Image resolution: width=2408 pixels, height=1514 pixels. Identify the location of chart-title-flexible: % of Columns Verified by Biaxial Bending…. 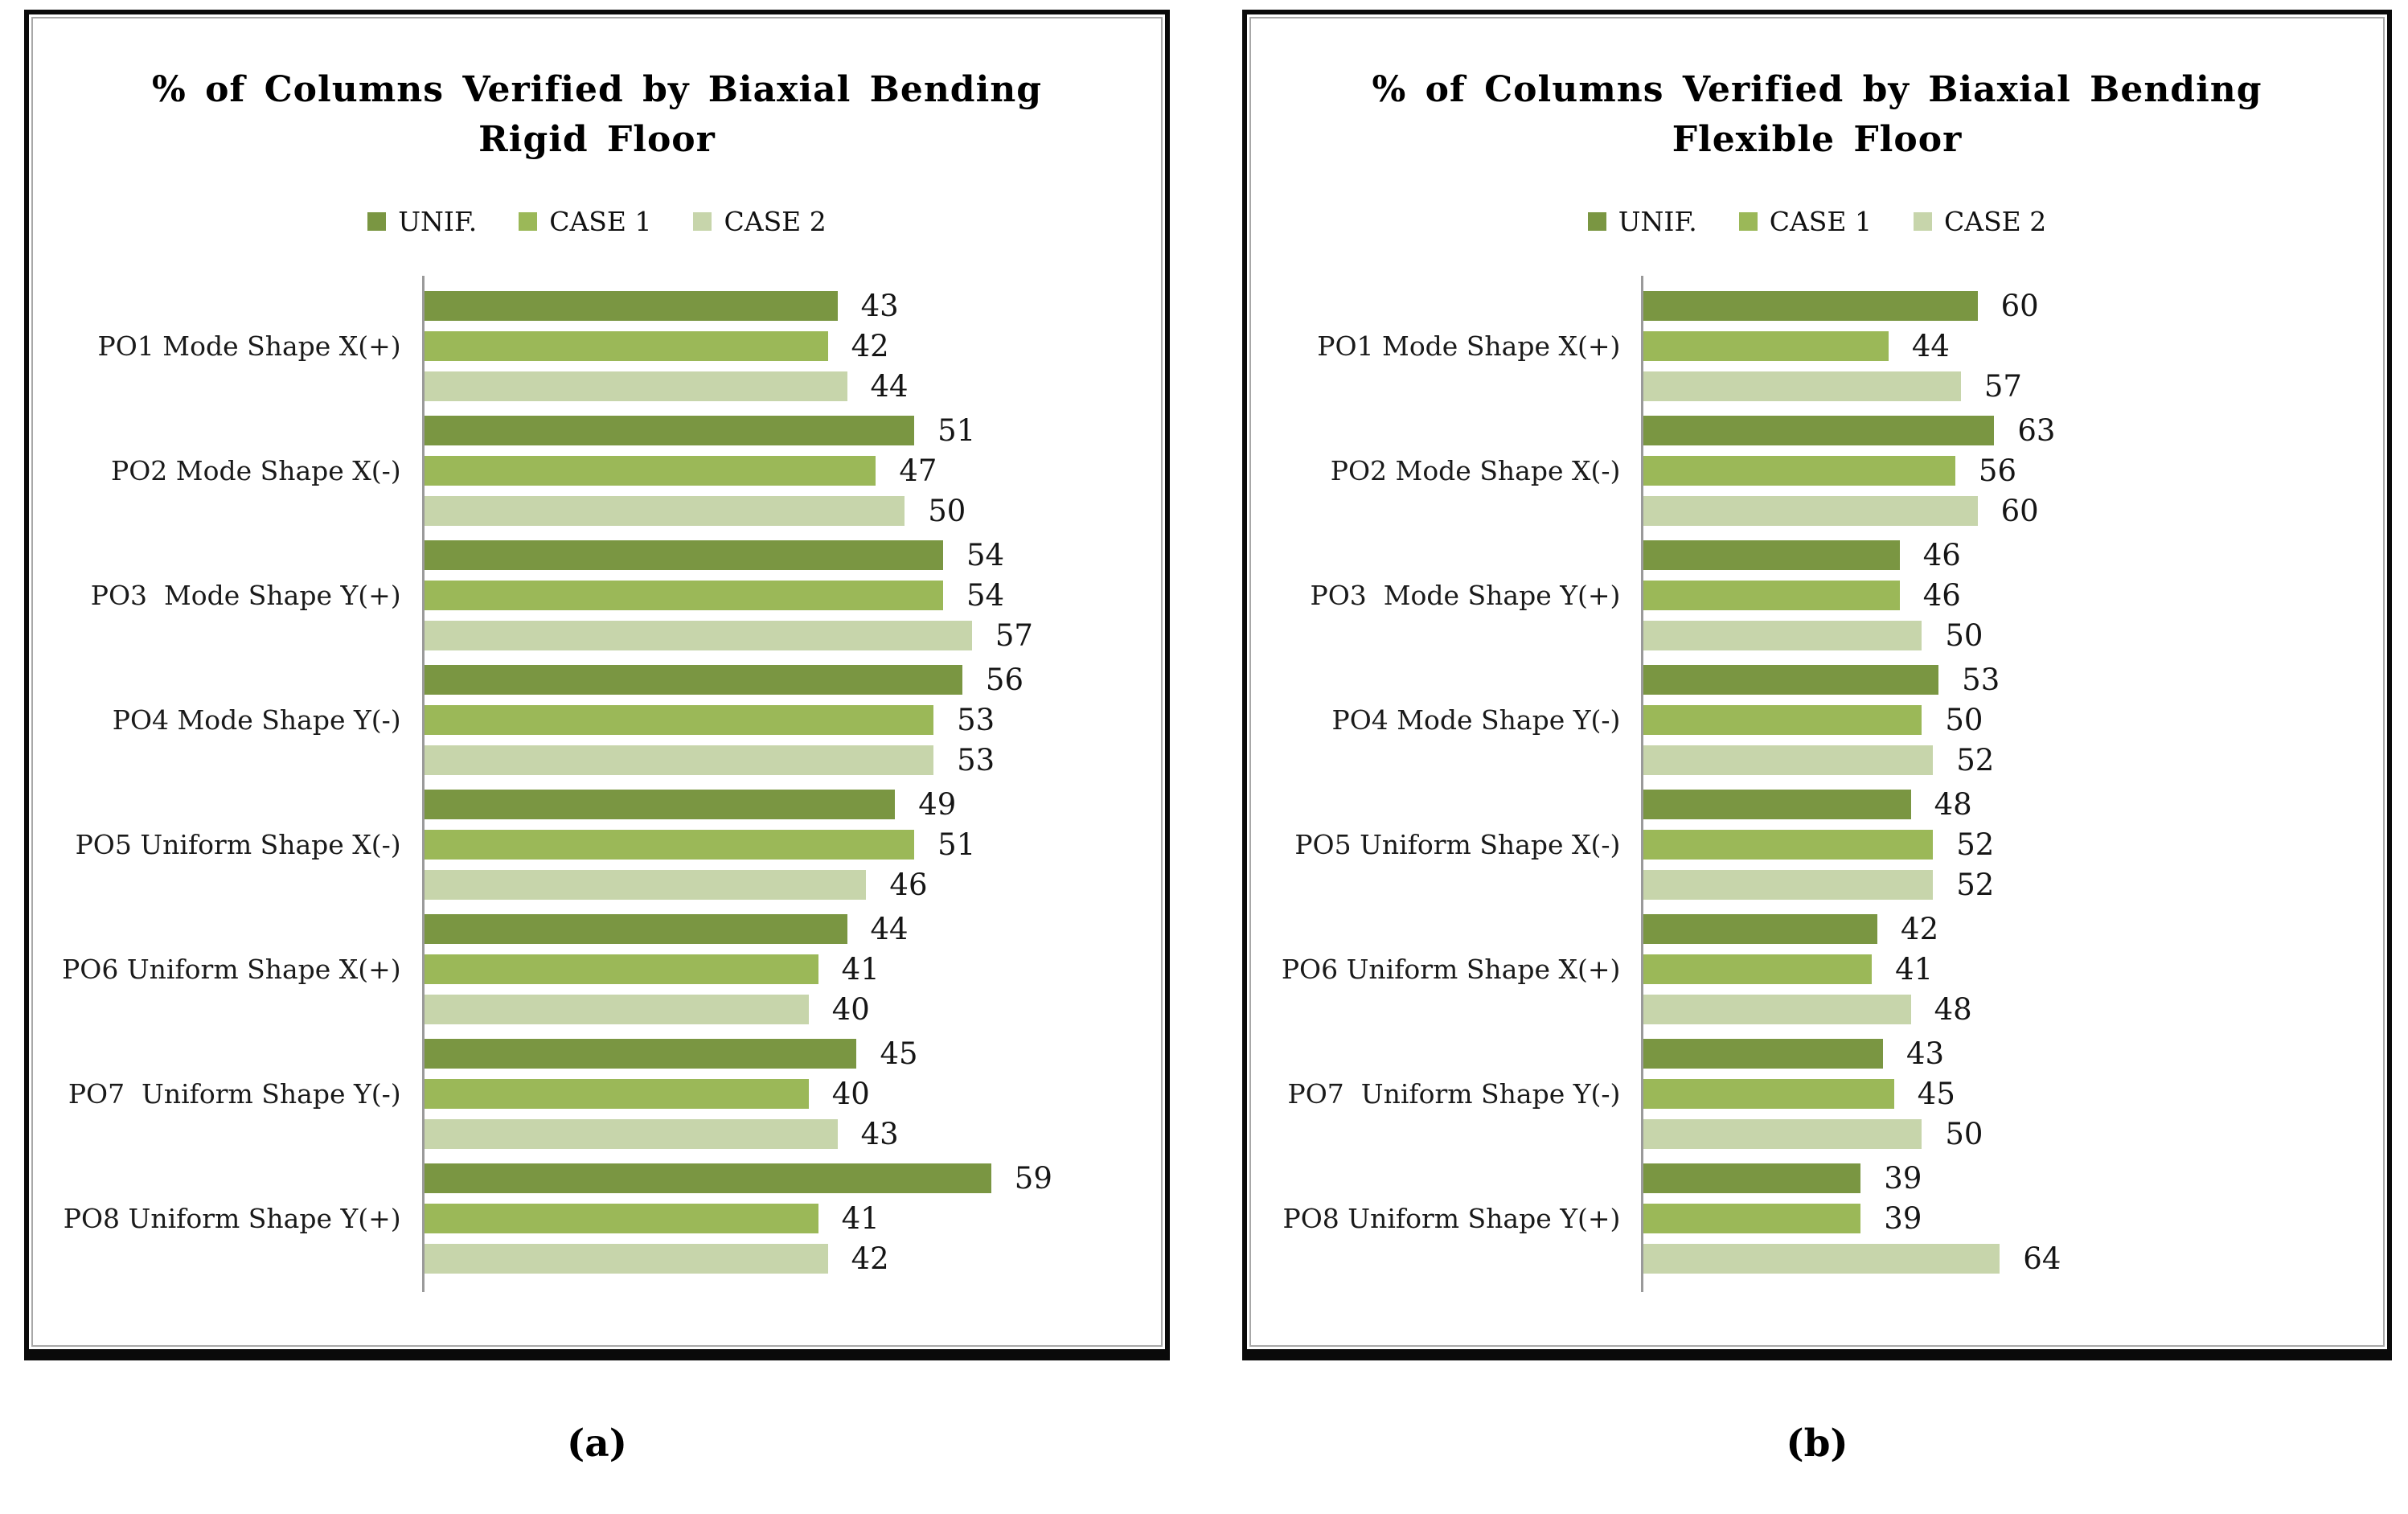
(1817, 115).